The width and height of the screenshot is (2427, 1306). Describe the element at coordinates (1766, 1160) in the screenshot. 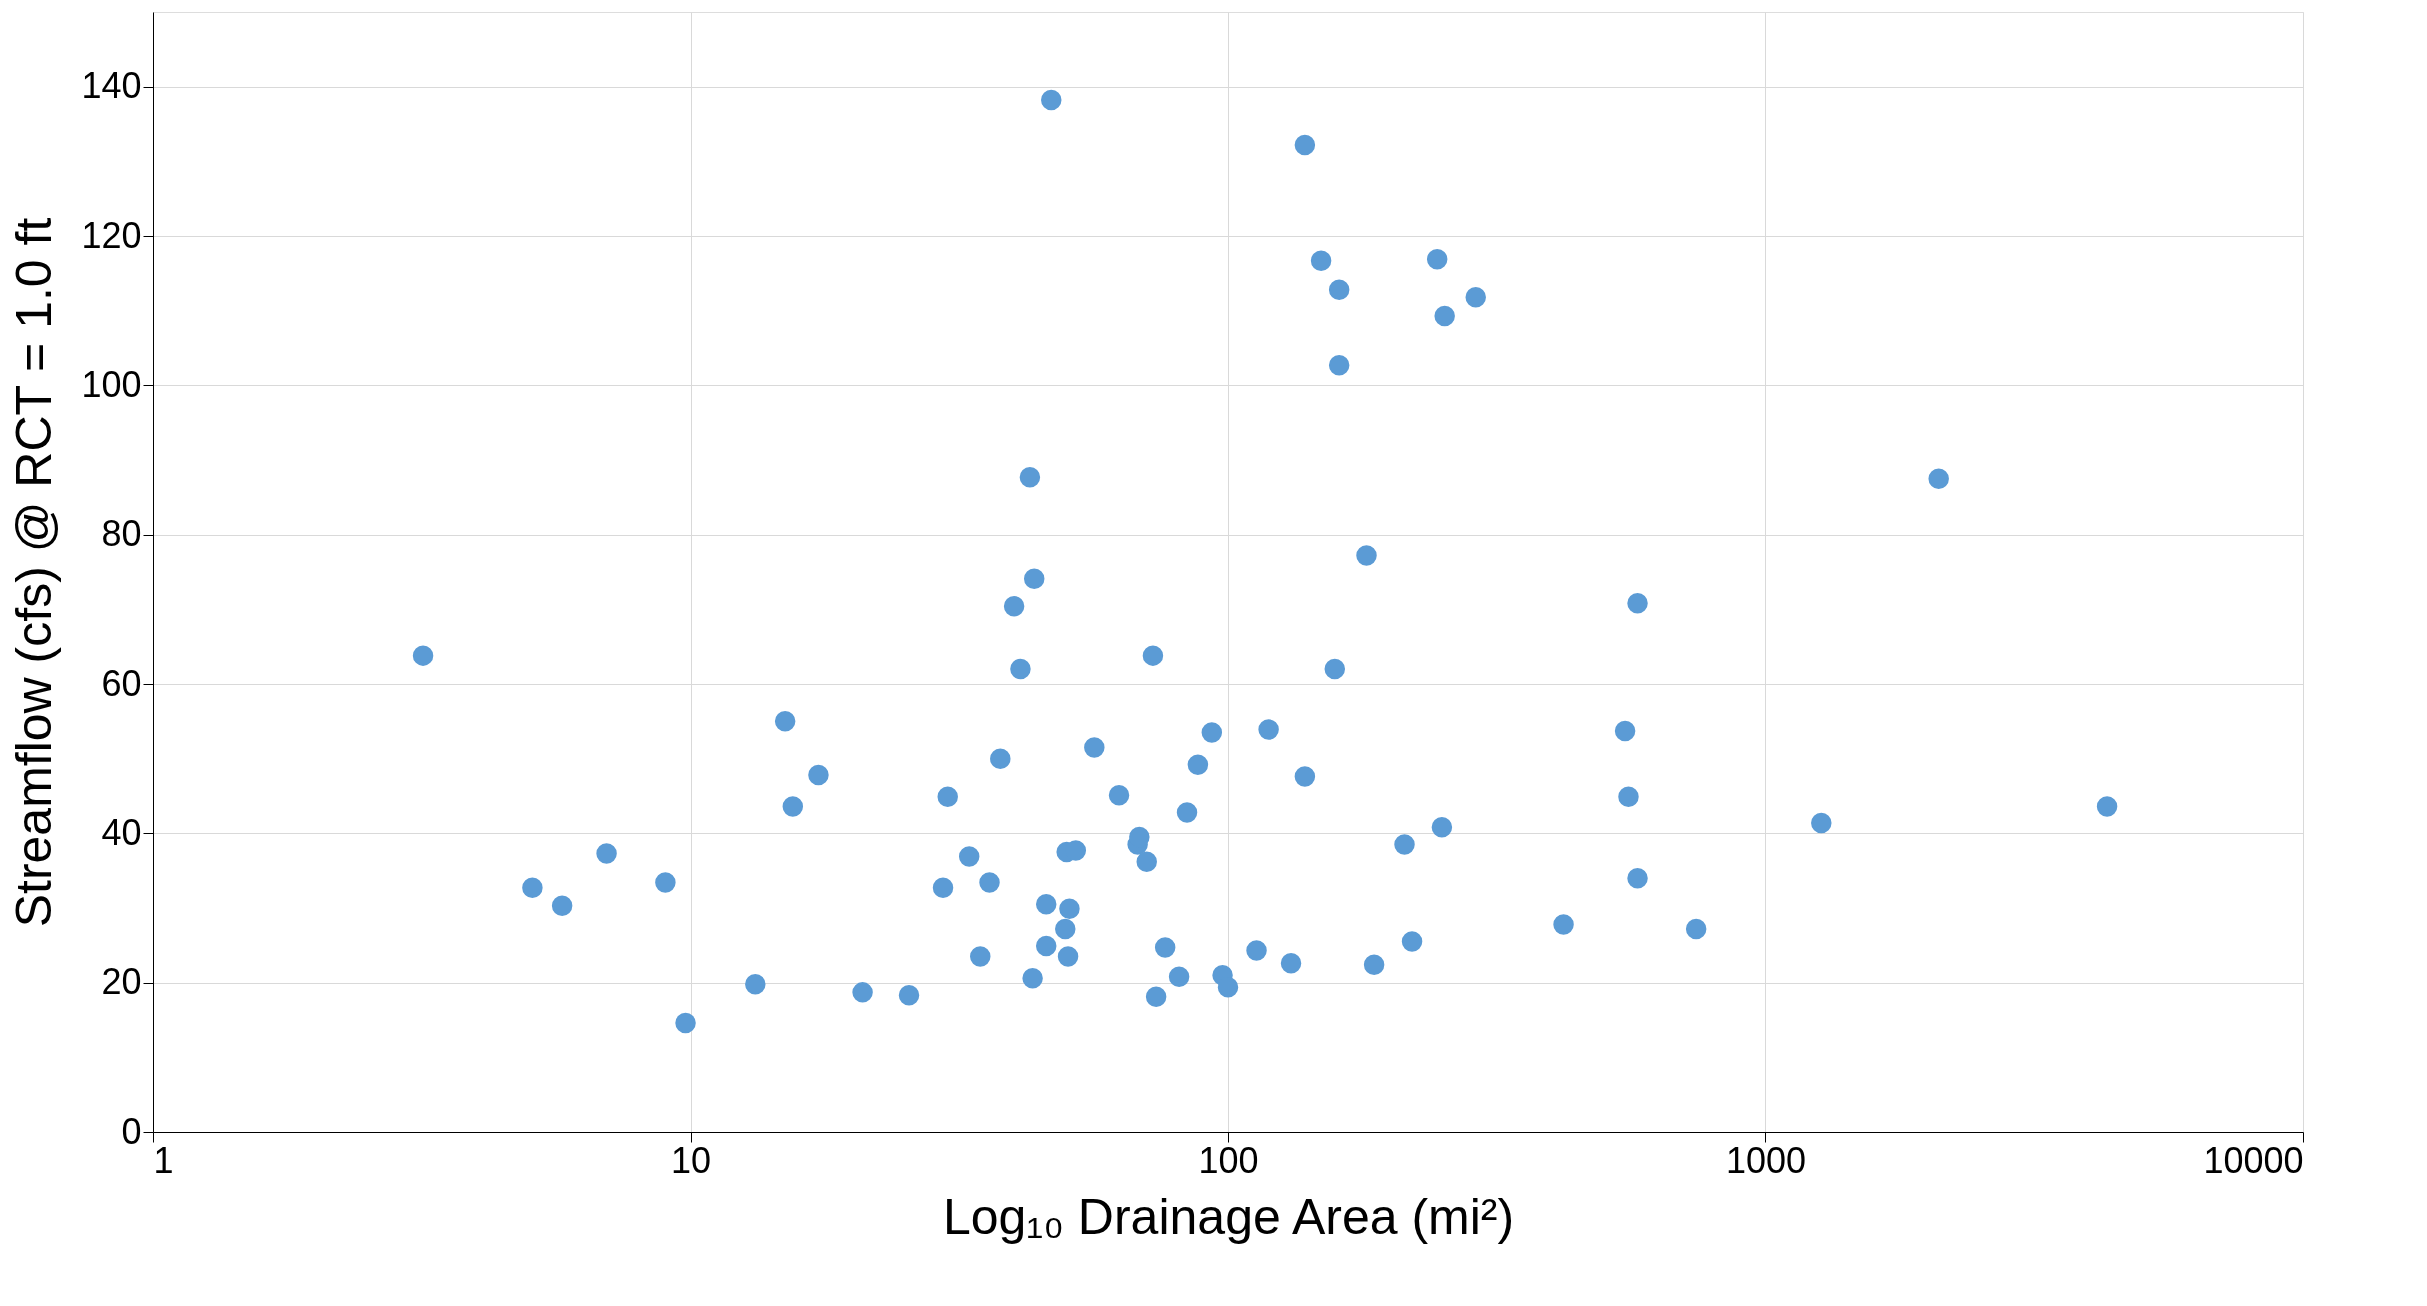

I see `x-tick-label: 1000` at that location.